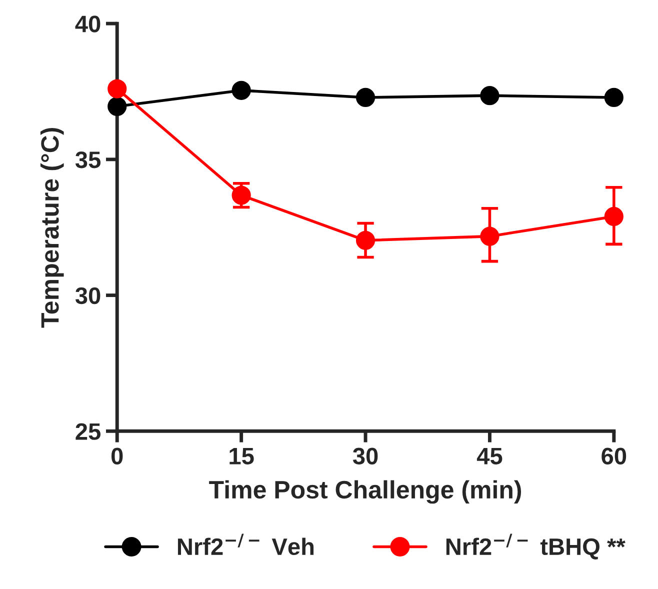  Describe the element at coordinates (117, 456) in the screenshot. I see `x-tick-label: 0` at that location.